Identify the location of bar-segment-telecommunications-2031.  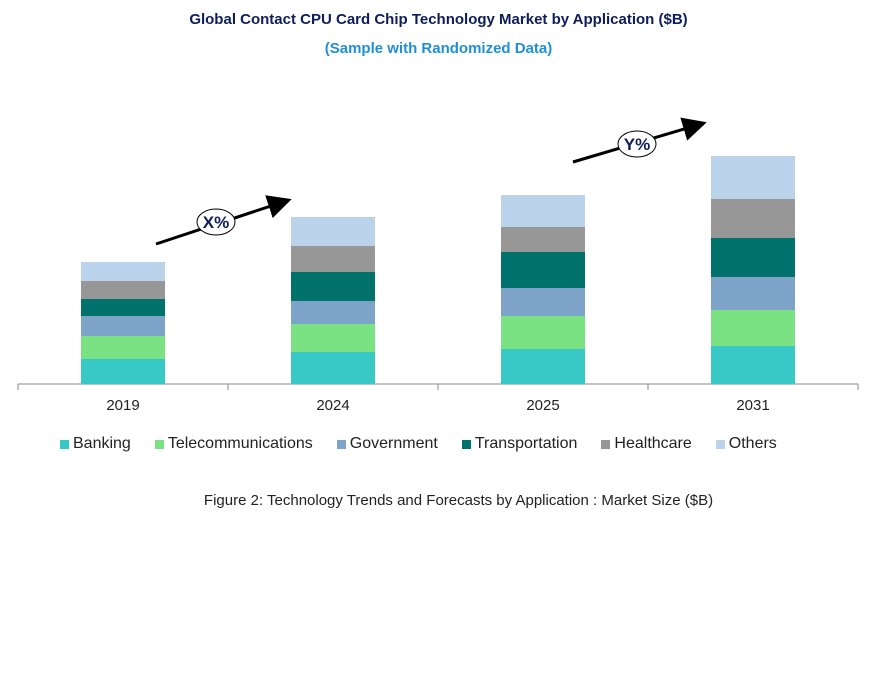
(753, 328).